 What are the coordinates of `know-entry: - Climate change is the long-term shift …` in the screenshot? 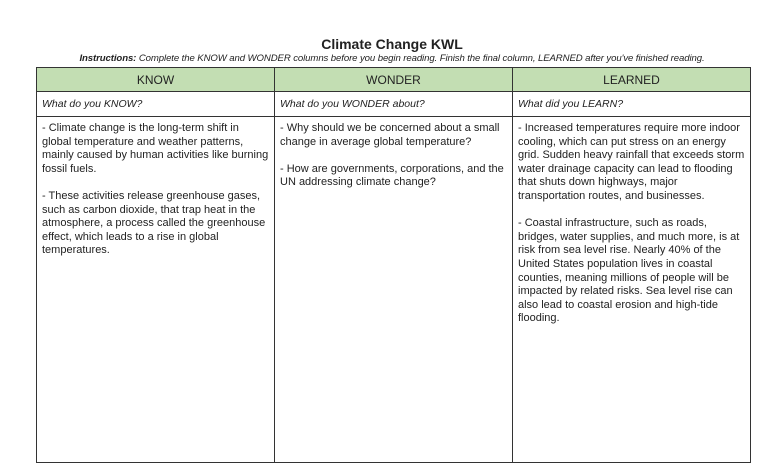 It's located at (155, 148).